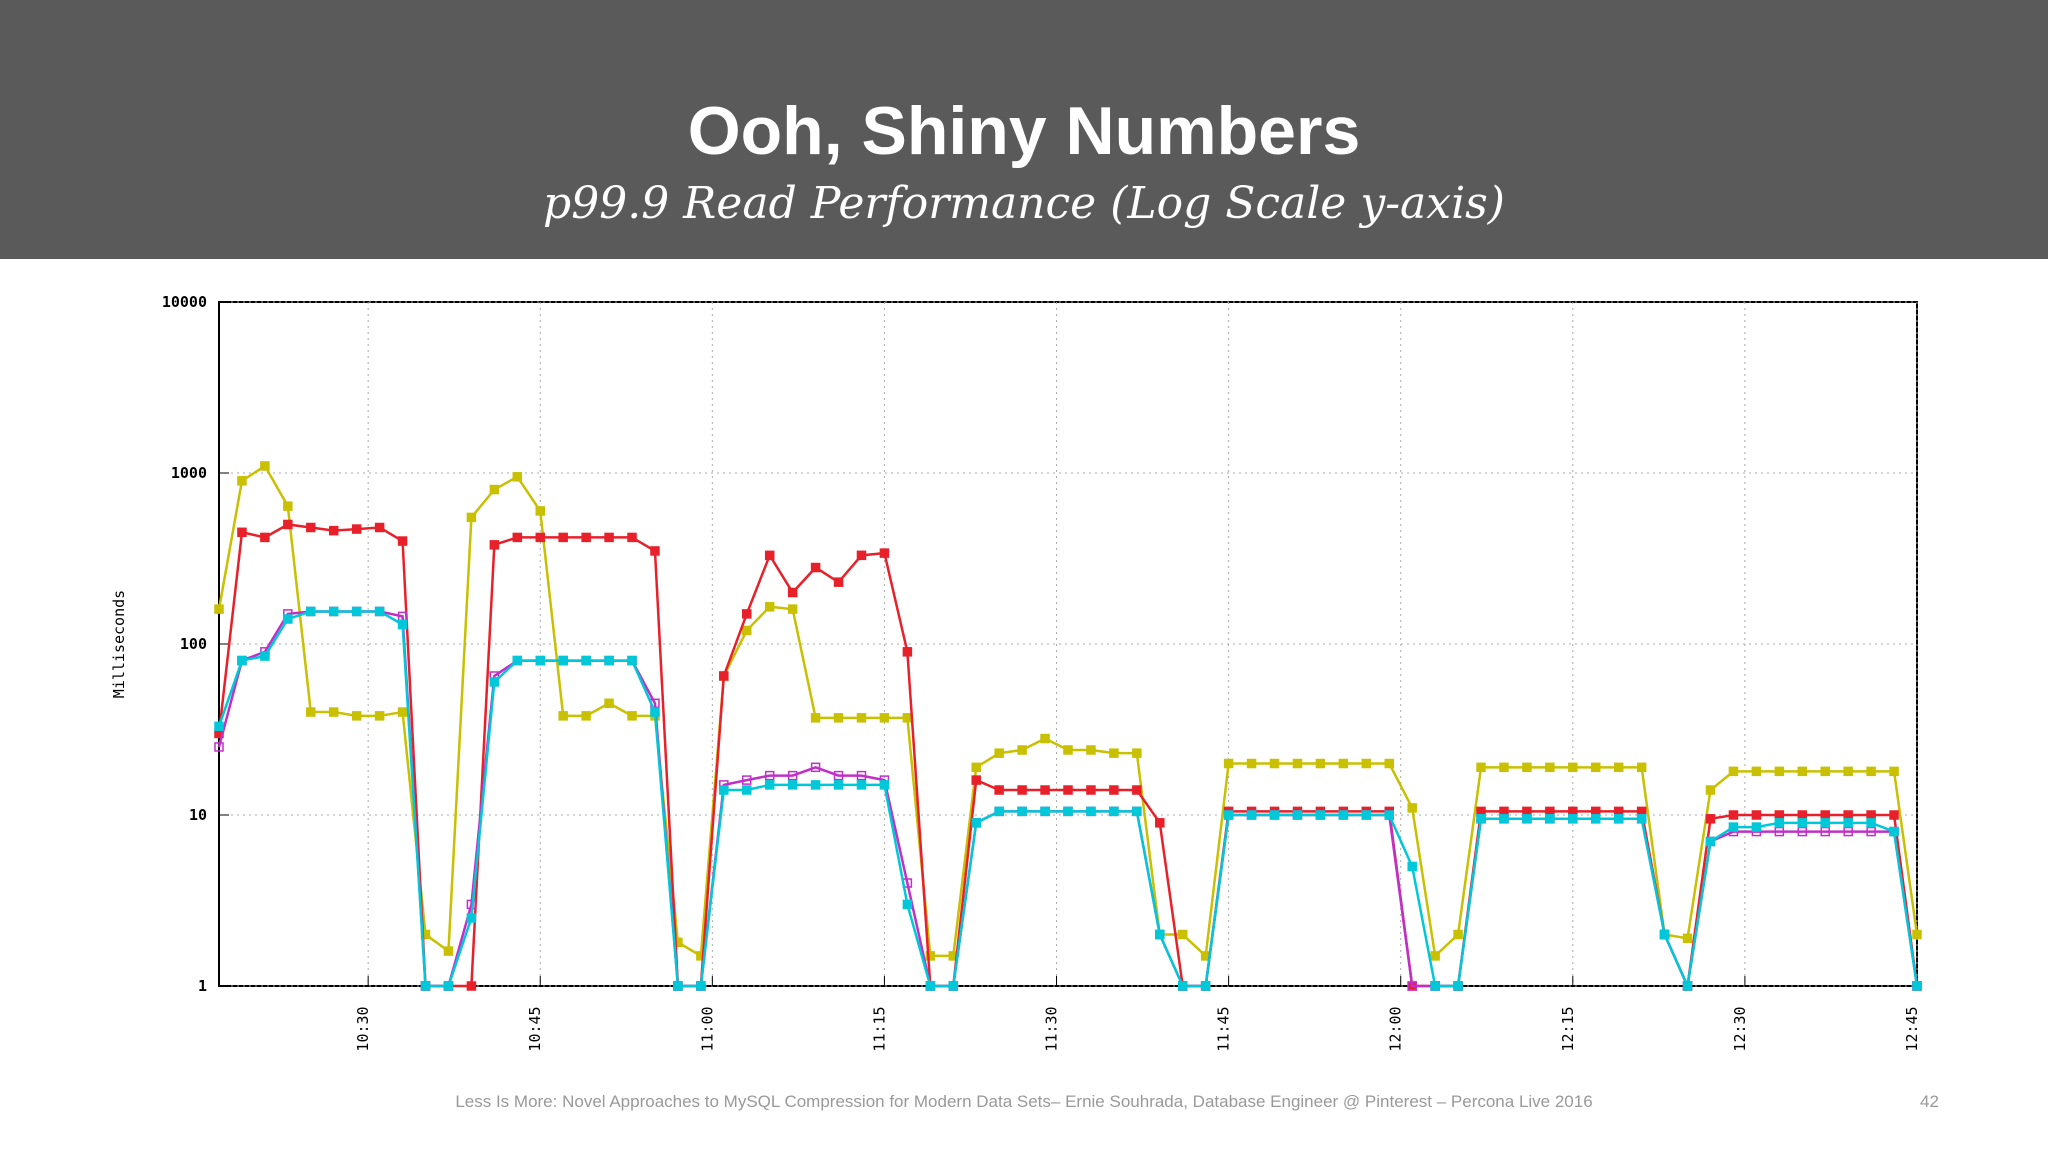  Describe the element at coordinates (193, 644) in the screenshot. I see `y-tick-label: 100` at that location.